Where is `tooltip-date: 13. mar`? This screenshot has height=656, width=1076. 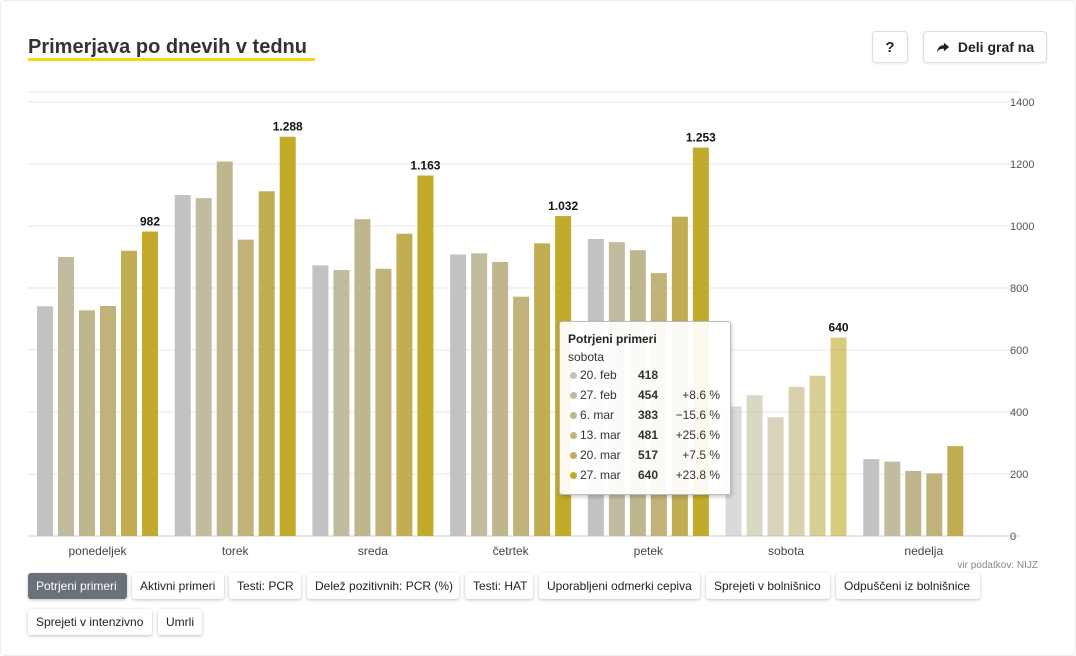 tooltip-date: 13. mar is located at coordinates (600, 435).